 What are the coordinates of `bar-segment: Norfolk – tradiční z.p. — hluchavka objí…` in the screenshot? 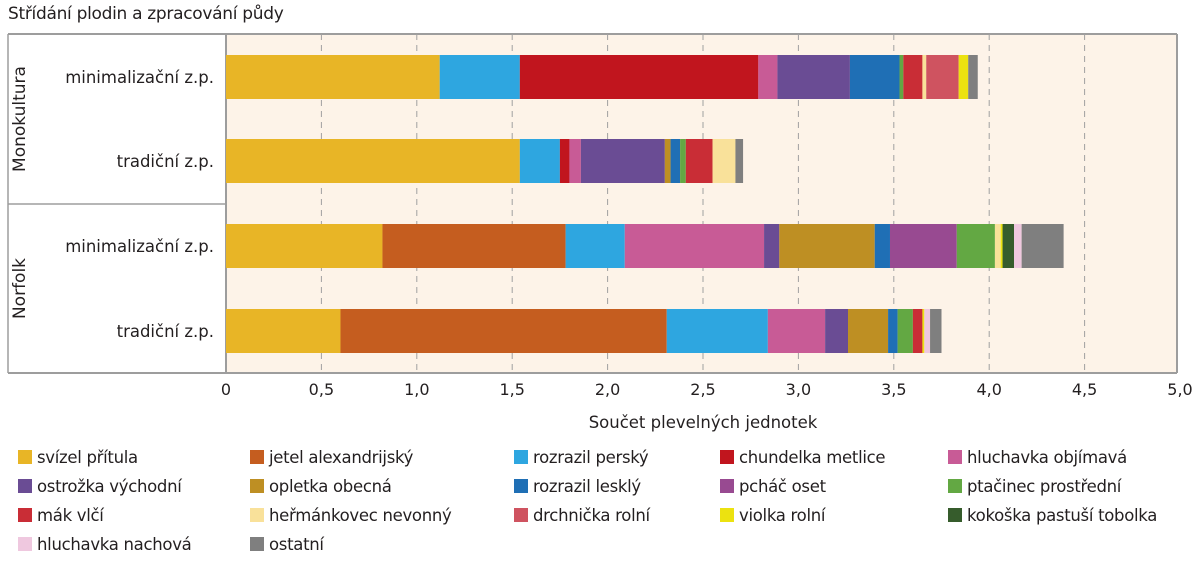 It's located at (796, 331).